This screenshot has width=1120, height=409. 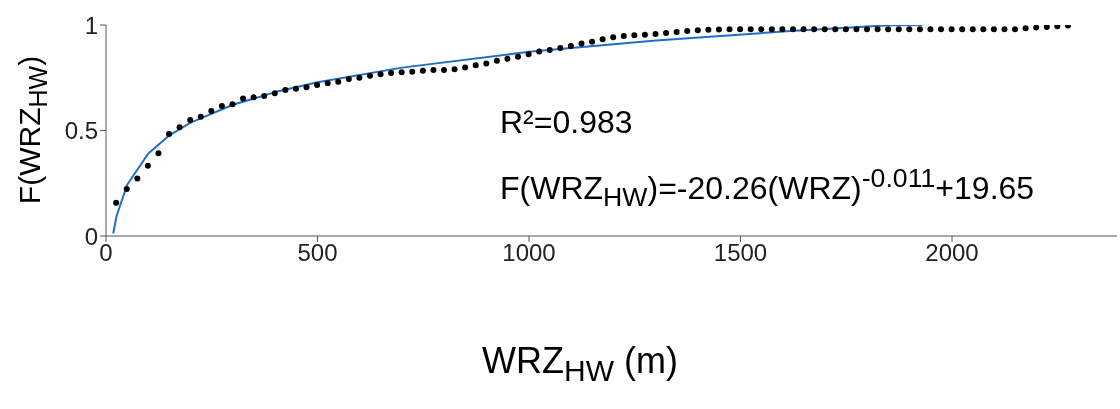 I want to click on y-tick-label: 1, so click(x=91, y=25).